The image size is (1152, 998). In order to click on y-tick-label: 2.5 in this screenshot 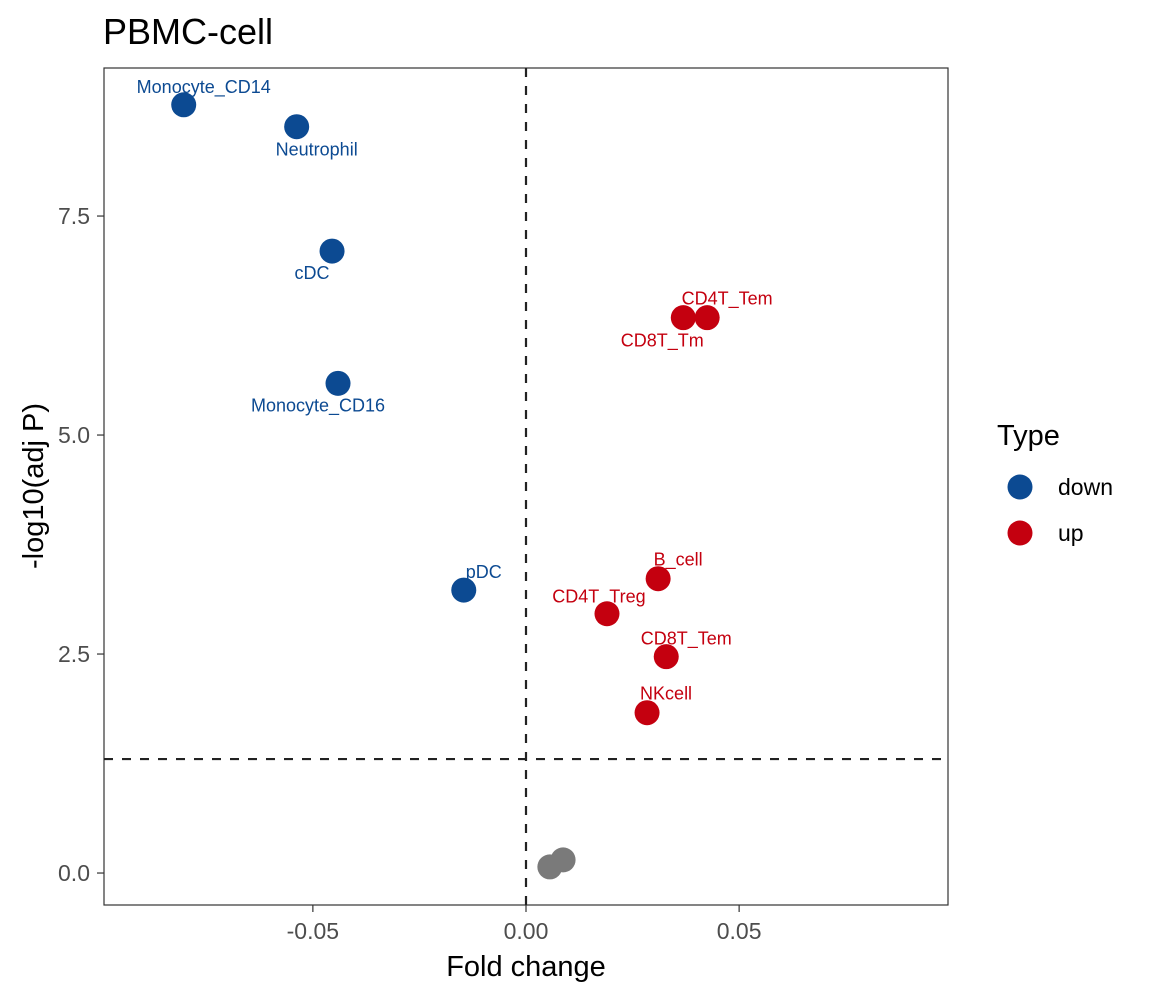, I will do `click(74, 654)`.